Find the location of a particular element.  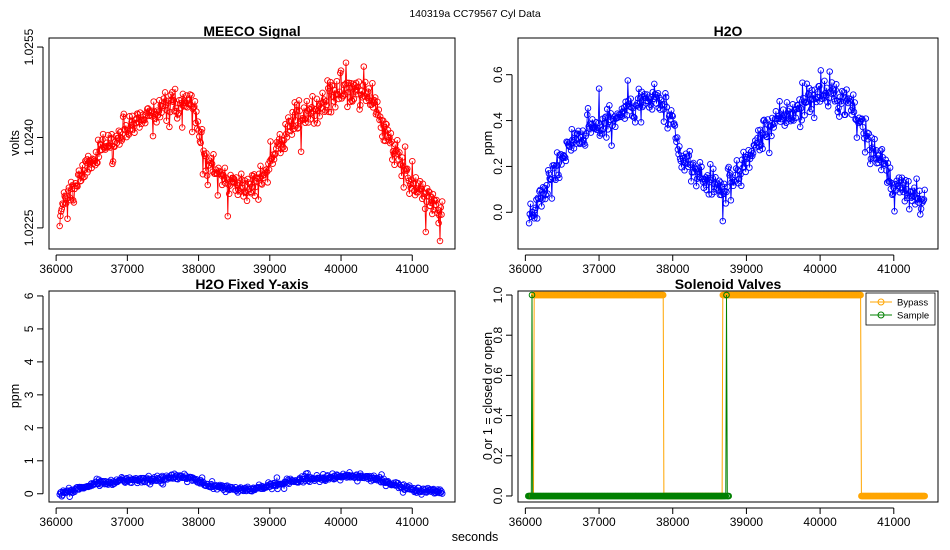

y-tick-label: 3 is located at coordinates (29, 394).